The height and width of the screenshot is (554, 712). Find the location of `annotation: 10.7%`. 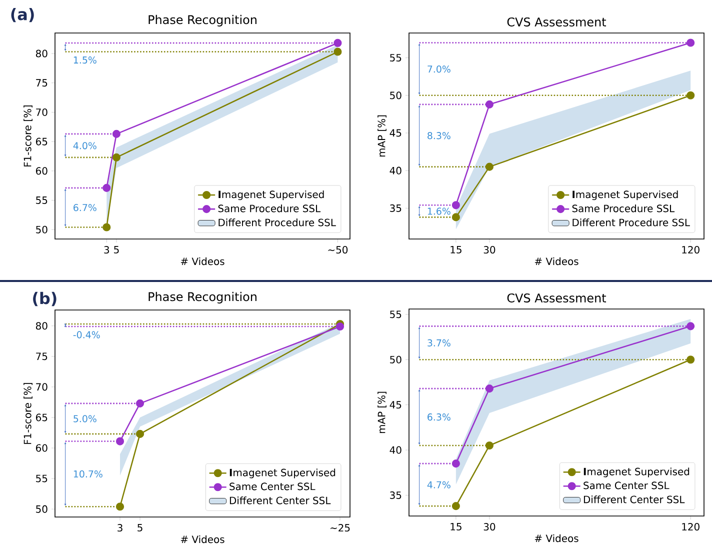

annotation: 10.7% is located at coordinates (88, 474).